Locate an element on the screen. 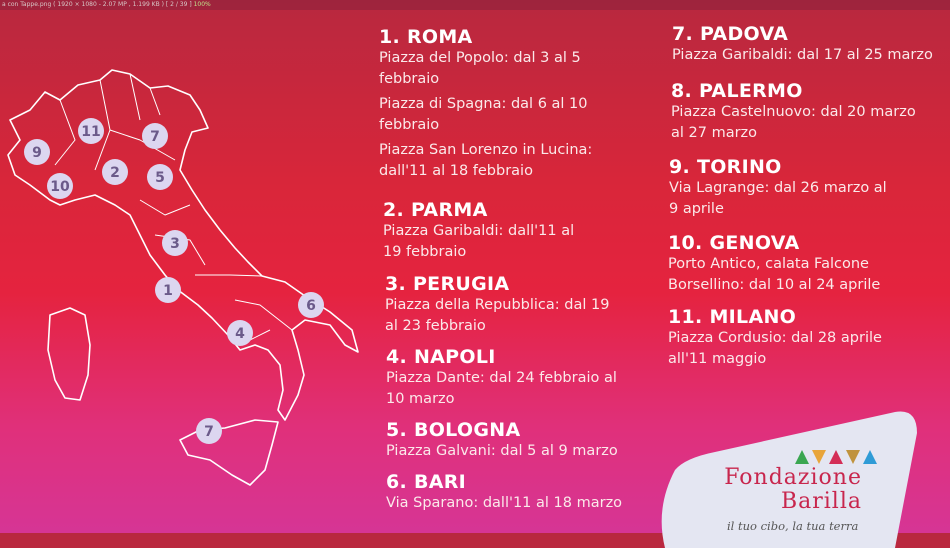 Image resolution: width=950 pixels, height=548 pixels. venue-line: Porto Antico, calata Falcone is located at coordinates (768, 264).